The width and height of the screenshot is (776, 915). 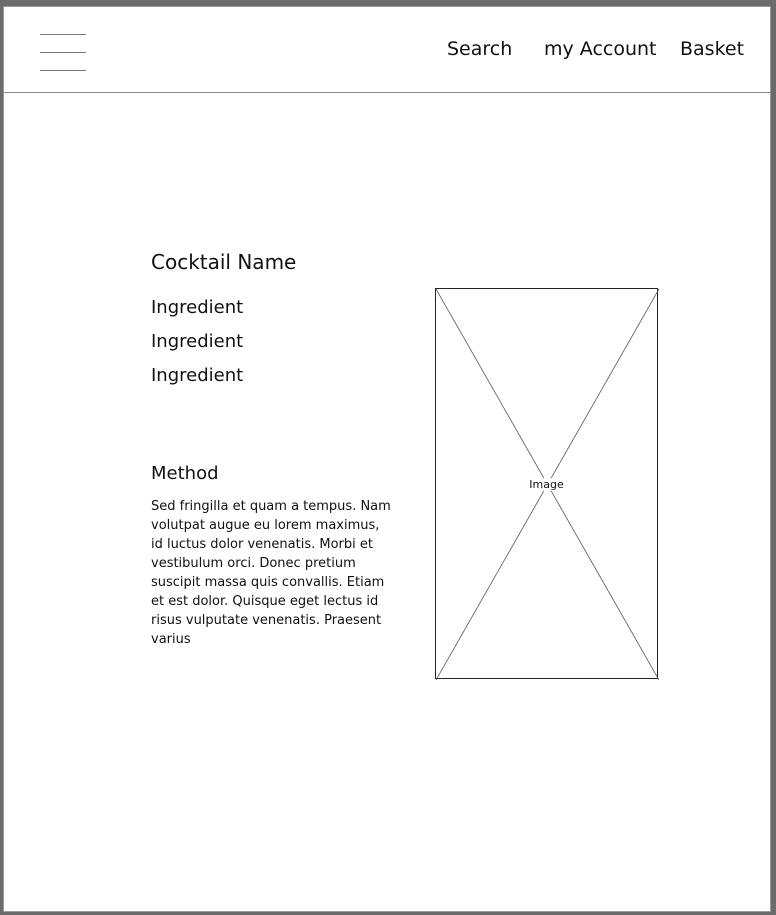 What do you see at coordinates (185, 473) in the screenshot?
I see `method-heading: Method` at bounding box center [185, 473].